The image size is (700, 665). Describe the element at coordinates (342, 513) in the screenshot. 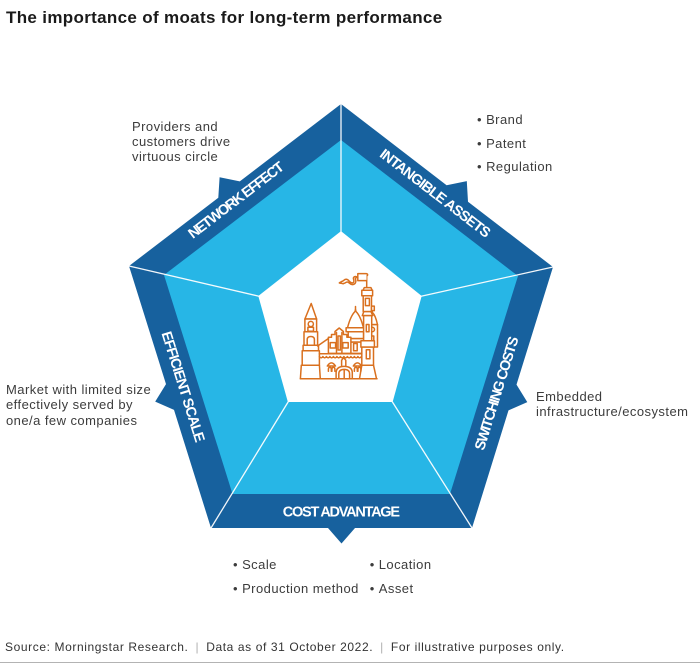

I see `svg-text: COST ADVANTAGE` at that location.